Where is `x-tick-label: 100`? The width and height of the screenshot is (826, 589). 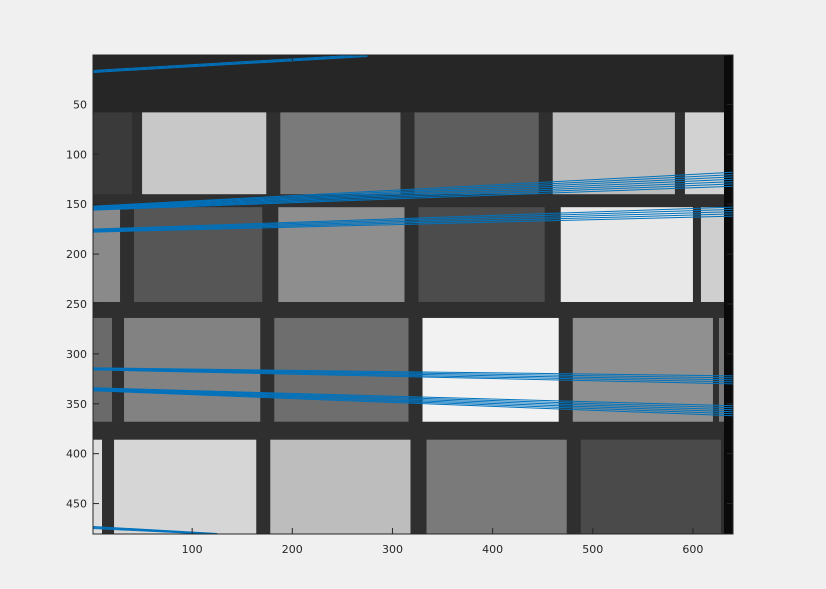 x-tick-label: 100 is located at coordinates (192, 549).